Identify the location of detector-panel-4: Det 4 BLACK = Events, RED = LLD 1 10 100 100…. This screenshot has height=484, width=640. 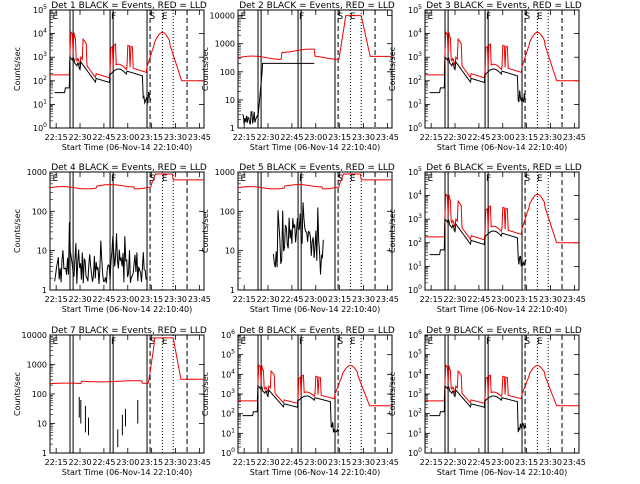
(112, 238).